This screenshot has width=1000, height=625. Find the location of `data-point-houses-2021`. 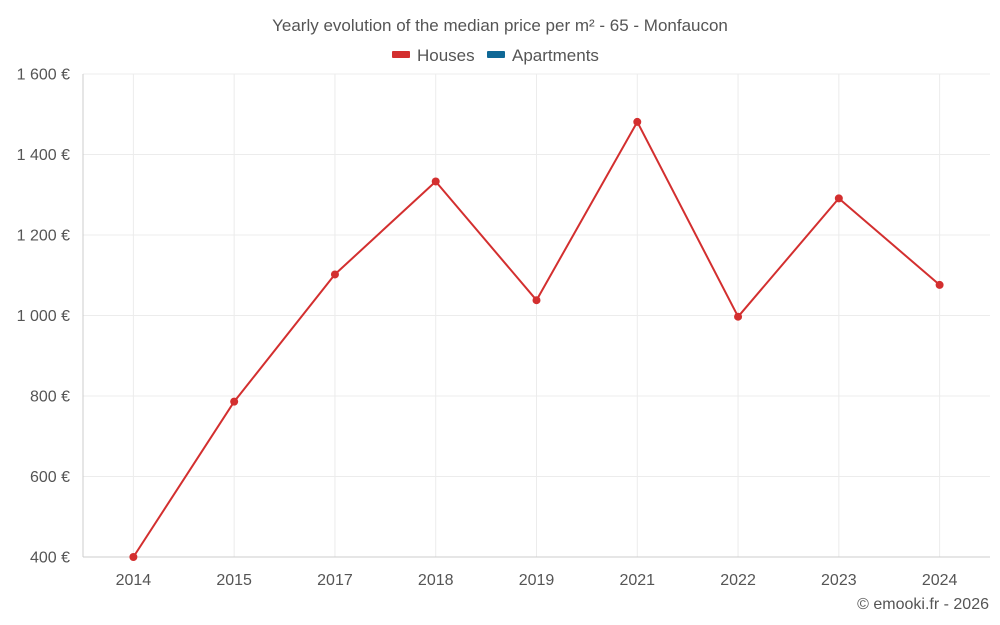

data-point-houses-2021 is located at coordinates (637, 121).